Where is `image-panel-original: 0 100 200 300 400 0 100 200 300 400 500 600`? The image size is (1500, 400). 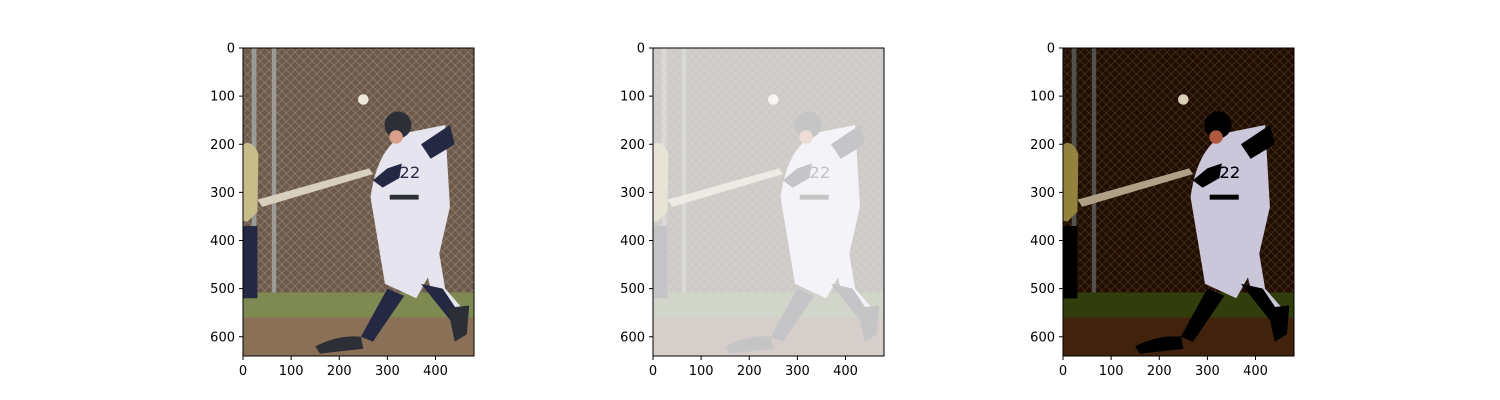
image-panel-original: 0 100 200 300 400 0 100 200 300 400 500 600 is located at coordinates (342, 210).